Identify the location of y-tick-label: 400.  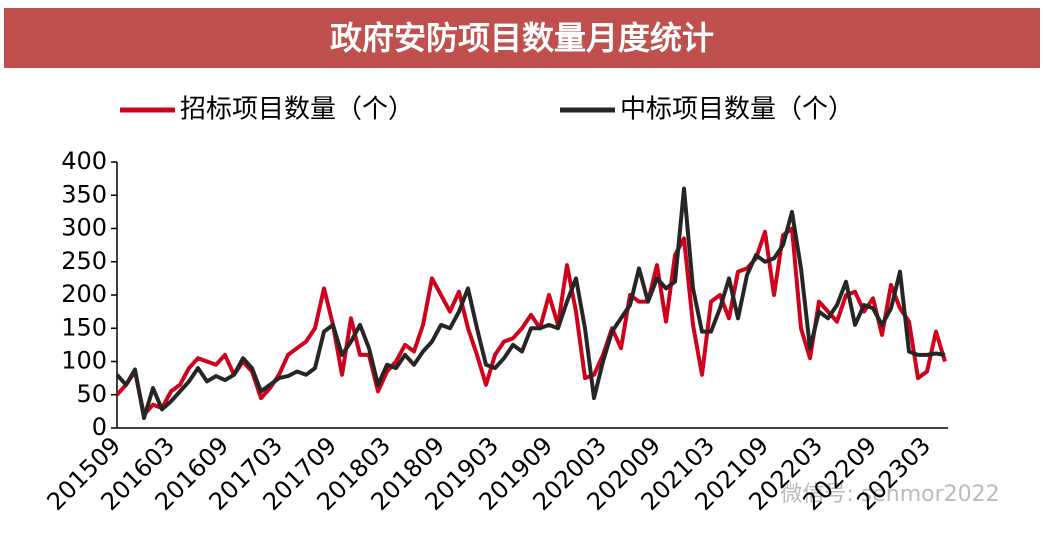
(84, 161).